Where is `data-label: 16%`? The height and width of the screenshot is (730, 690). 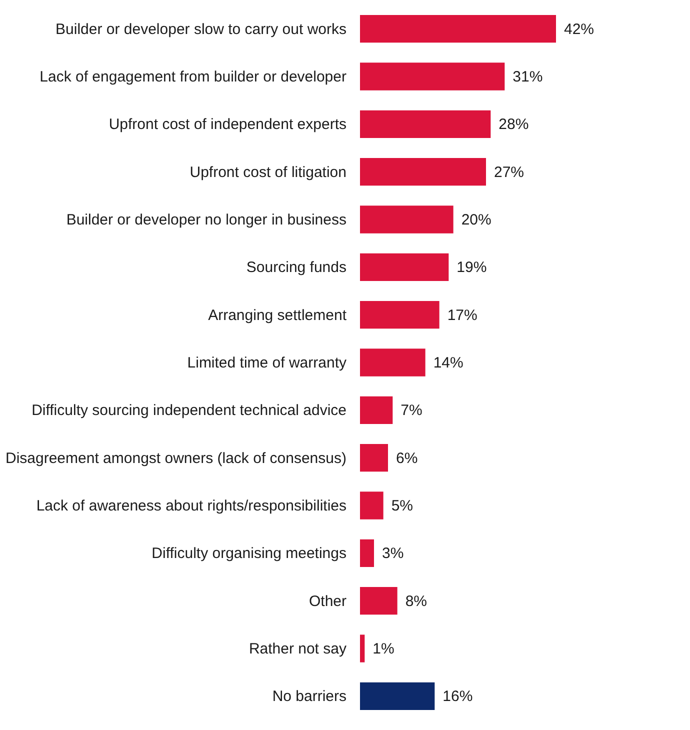 data-label: 16% is located at coordinates (457, 697).